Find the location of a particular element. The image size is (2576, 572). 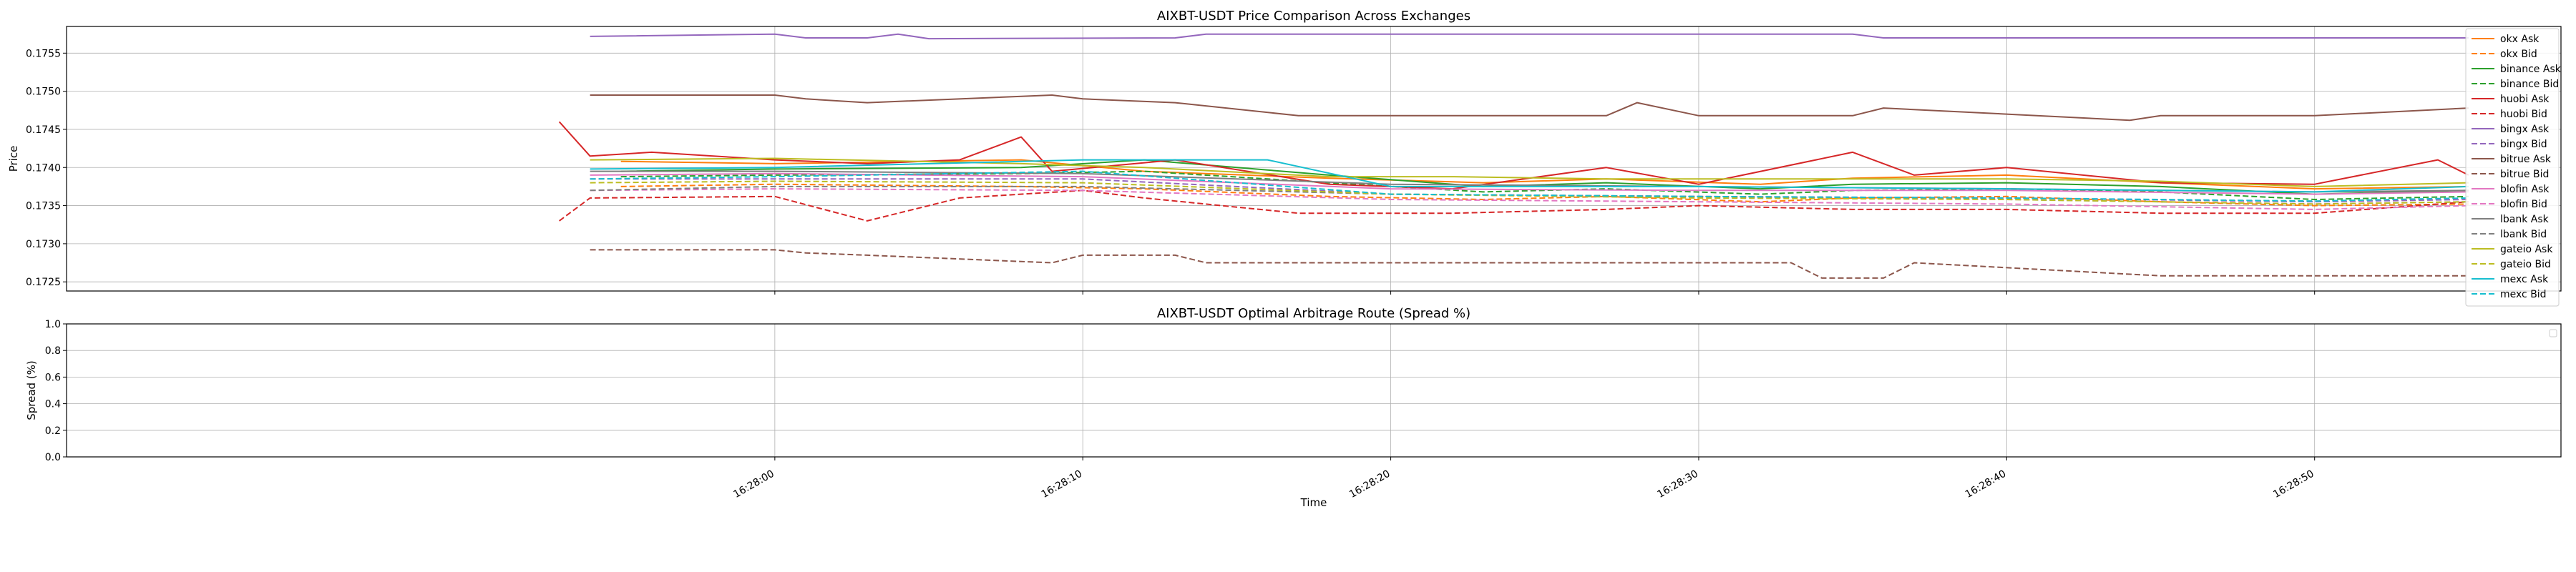

series-line-blofin-ask is located at coordinates (1529, 183).